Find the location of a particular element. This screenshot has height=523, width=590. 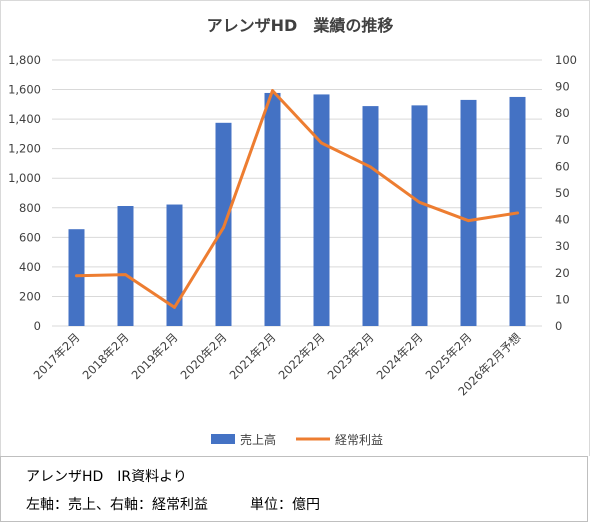

legend-swatch-sales is located at coordinates (223, 439).